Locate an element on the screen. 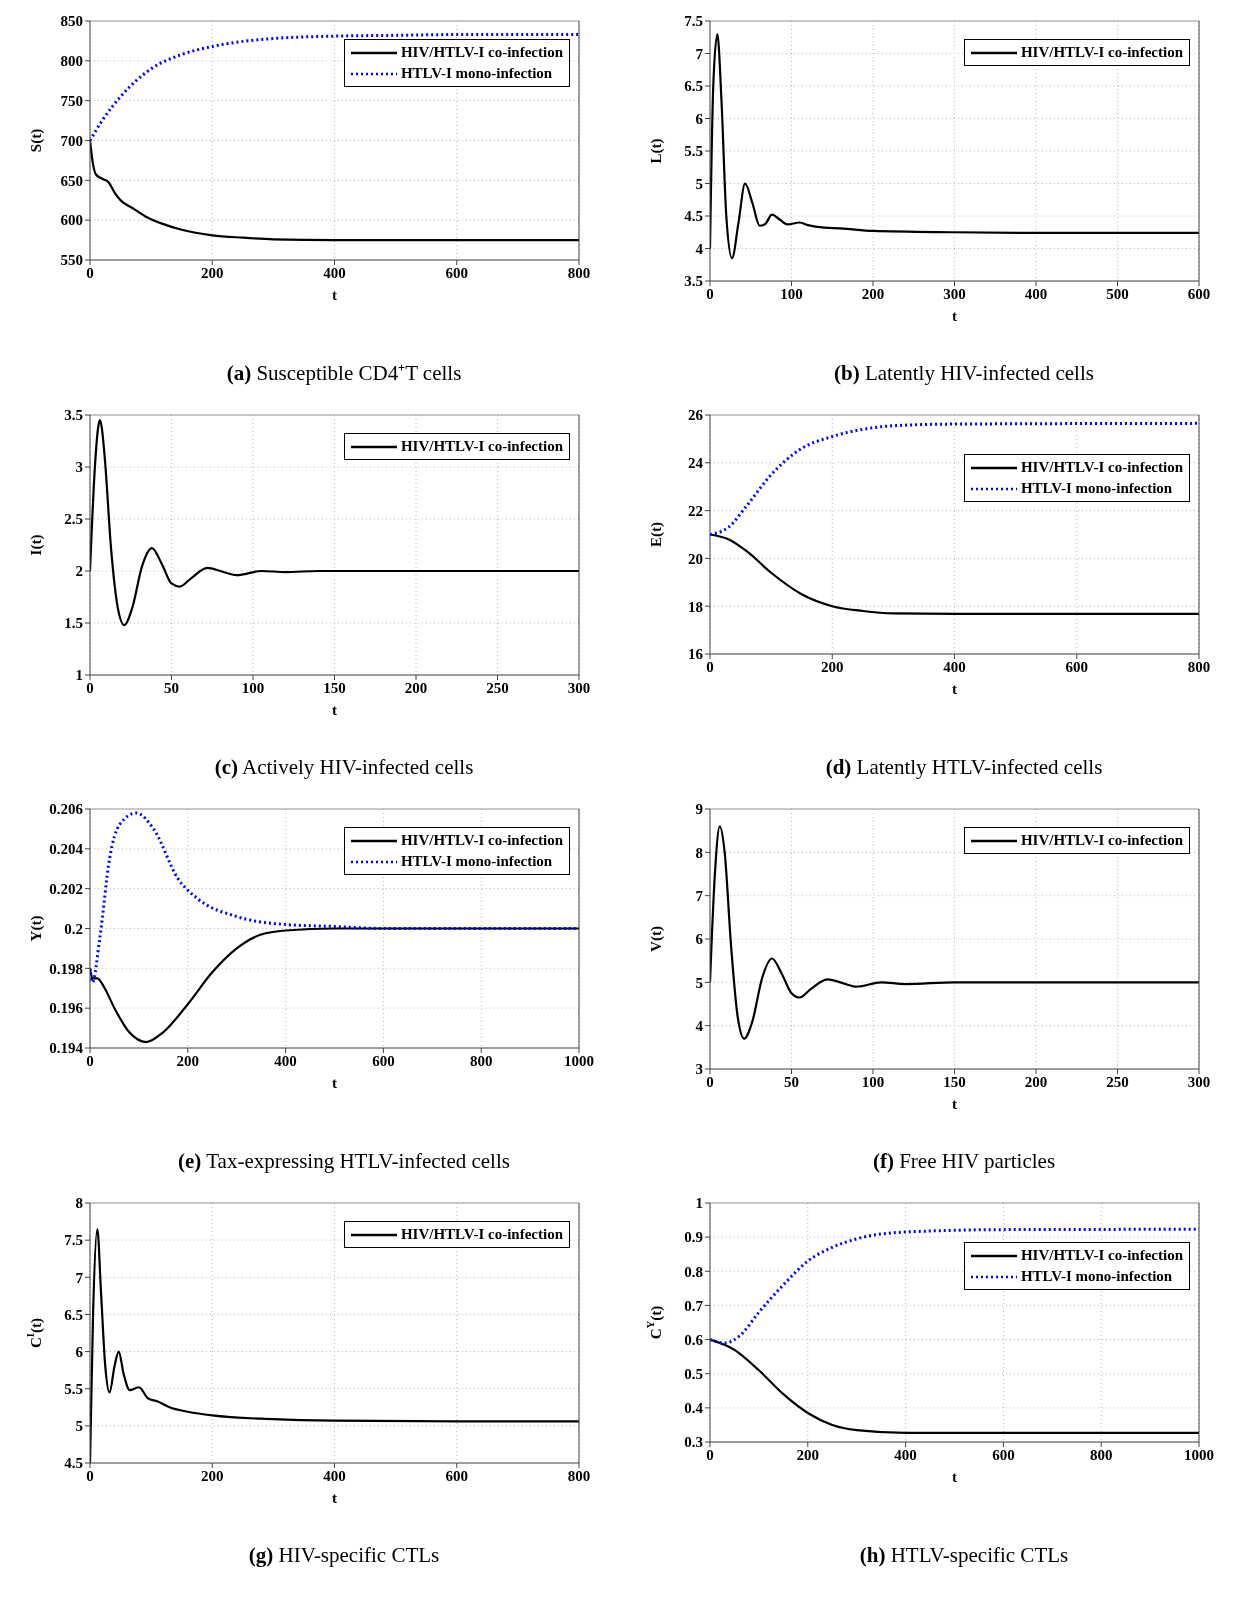 The image size is (1255, 1600). x-tick-label: 300 is located at coordinates (954, 293).